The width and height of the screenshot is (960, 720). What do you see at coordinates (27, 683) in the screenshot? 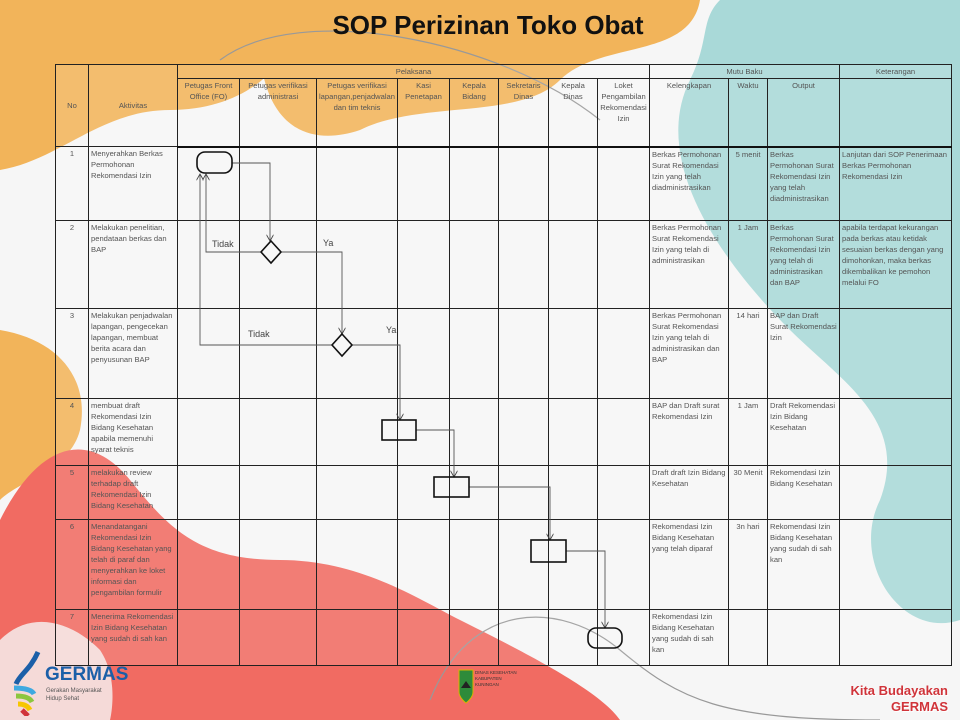
I see `germas-logo` at bounding box center [27, 683].